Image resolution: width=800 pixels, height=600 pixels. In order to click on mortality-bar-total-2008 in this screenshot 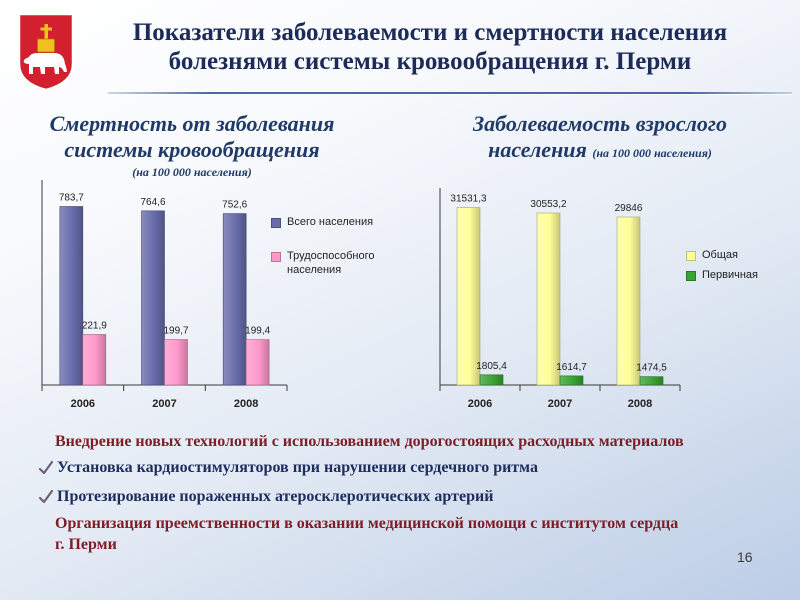, I will do `click(234, 299)`.